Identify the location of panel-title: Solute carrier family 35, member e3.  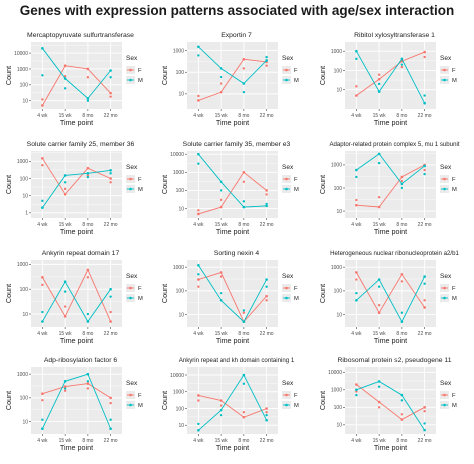
(237, 144).